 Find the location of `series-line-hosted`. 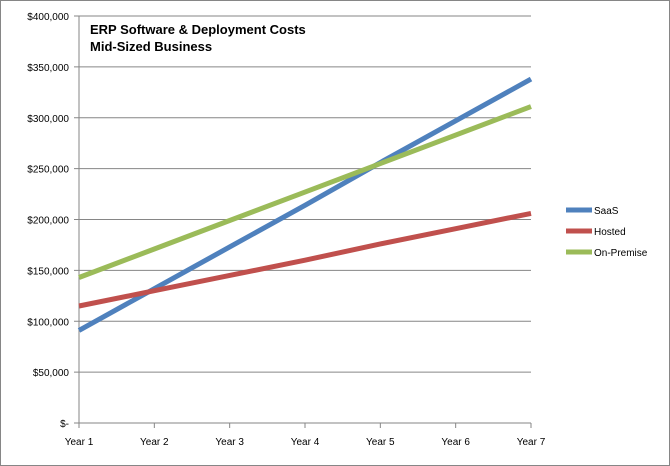

series-line-hosted is located at coordinates (305, 259).